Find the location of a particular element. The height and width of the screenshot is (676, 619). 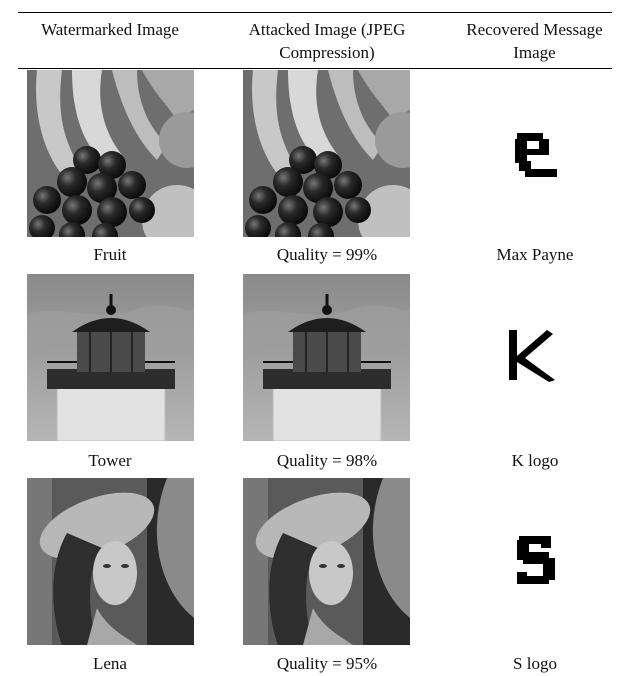

caption: Max Payne is located at coordinates (535, 254).